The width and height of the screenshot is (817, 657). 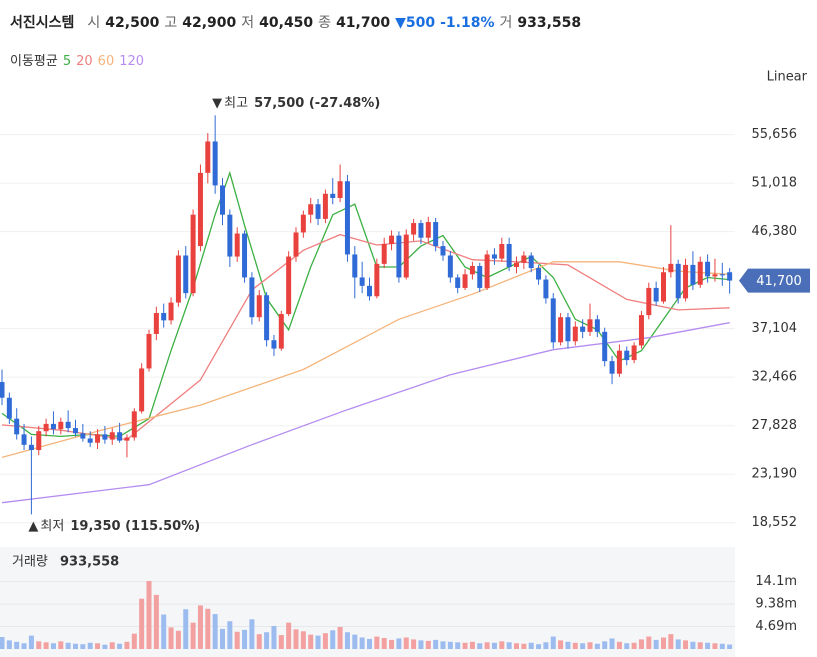 What do you see at coordinates (30, 562) in the screenshot?
I see `volume-title: 거래량` at bounding box center [30, 562].